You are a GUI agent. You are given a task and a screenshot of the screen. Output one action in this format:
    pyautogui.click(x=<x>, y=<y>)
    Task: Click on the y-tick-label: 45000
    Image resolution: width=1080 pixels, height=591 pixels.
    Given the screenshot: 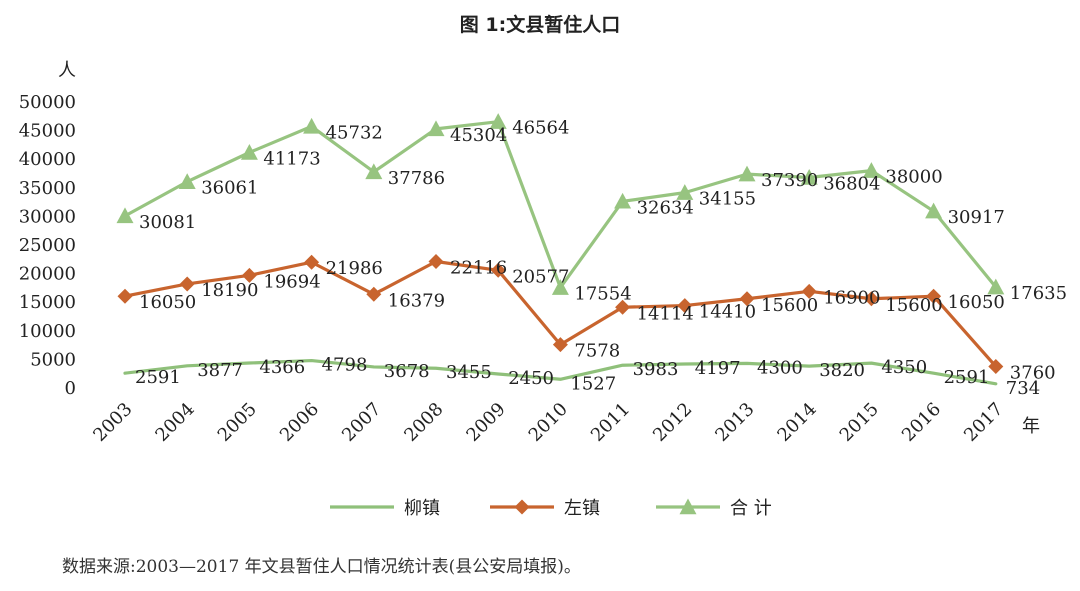 What is the action you would take?
    pyautogui.click(x=47, y=131)
    